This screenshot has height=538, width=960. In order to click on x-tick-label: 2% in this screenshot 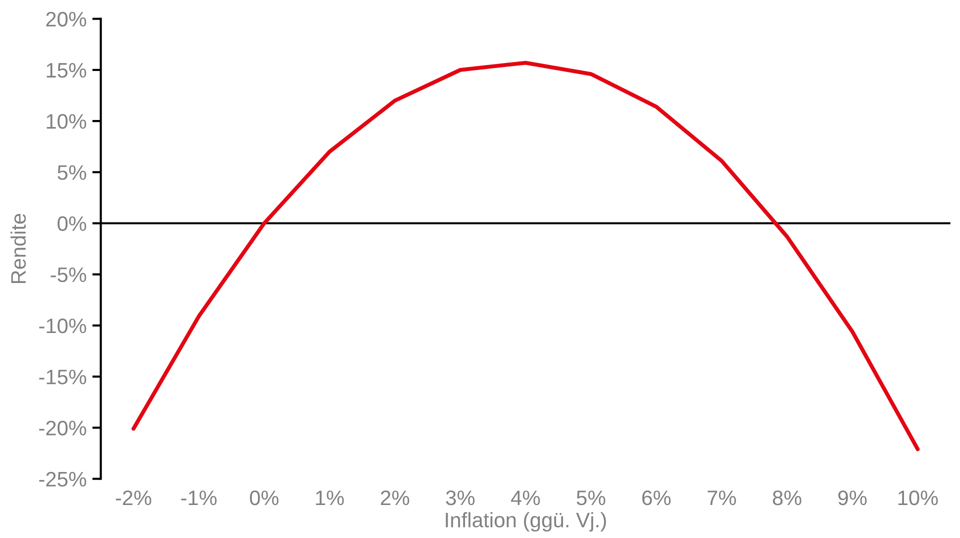, I will do `click(395, 498)`.